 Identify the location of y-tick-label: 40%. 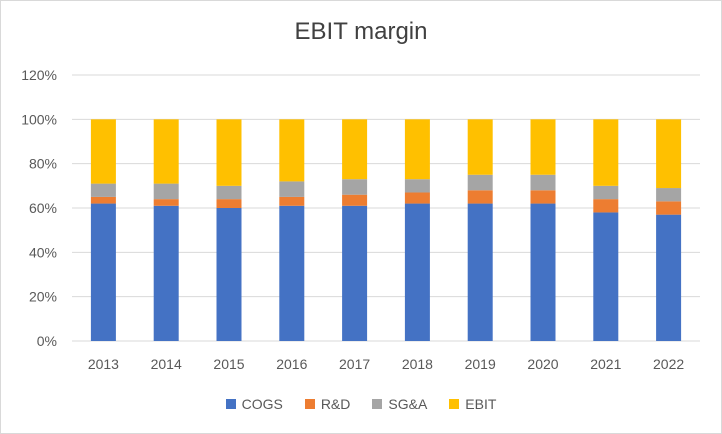
(43, 252).